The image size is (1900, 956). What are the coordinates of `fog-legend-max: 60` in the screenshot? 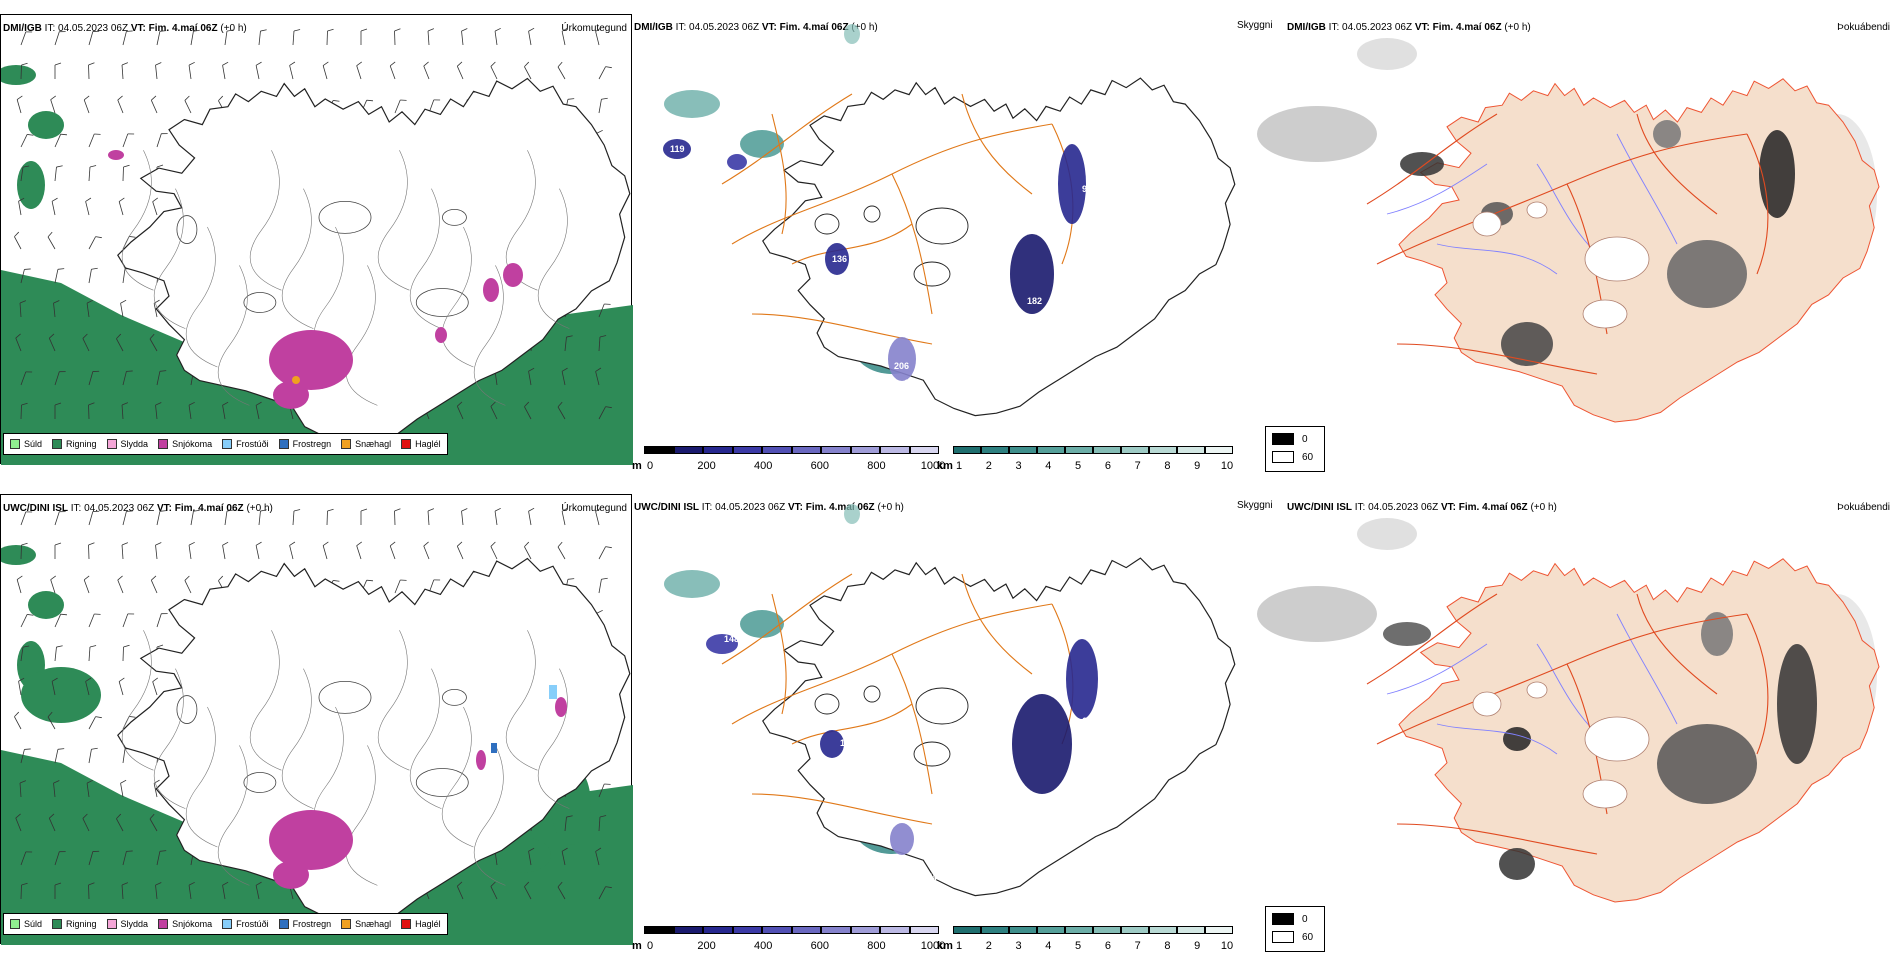 It's located at (1307, 457).